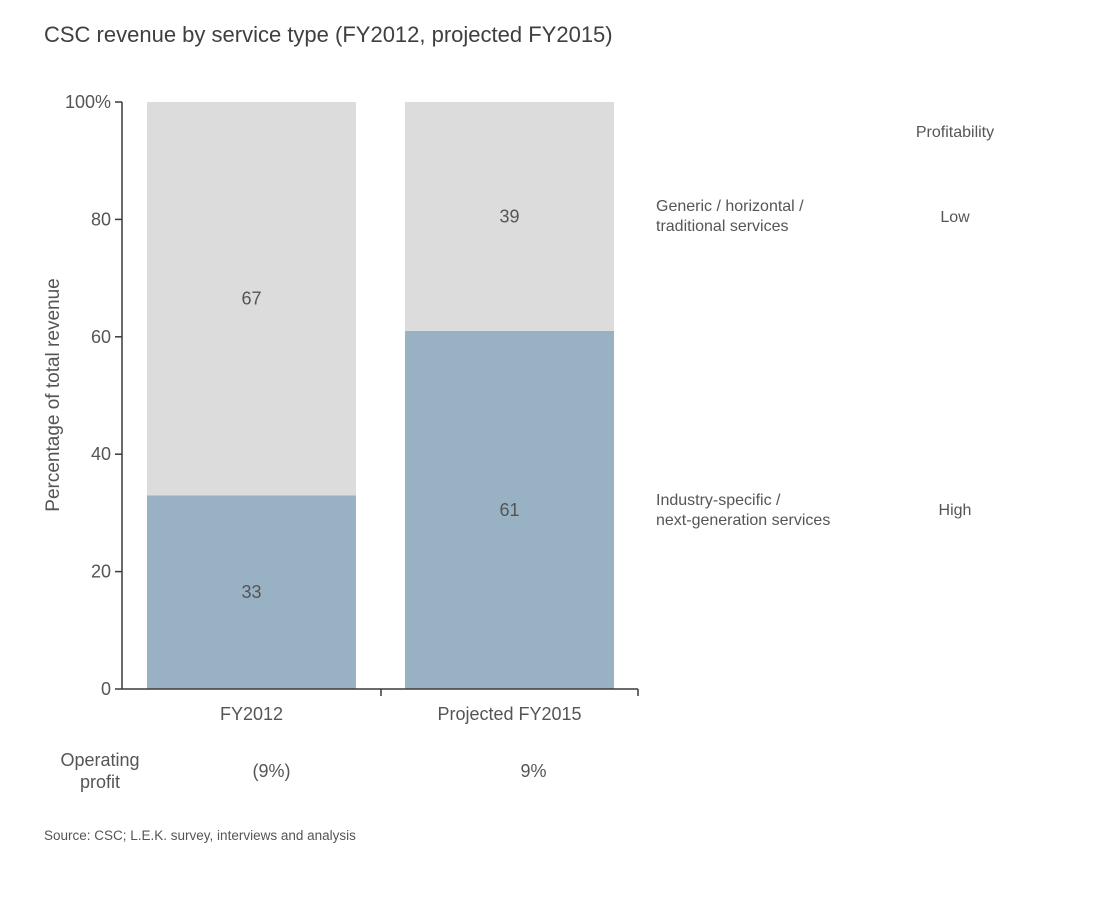 Image resolution: width=1112 pixels, height=900 pixels. I want to click on y-tick-label: 100%, so click(88, 102).